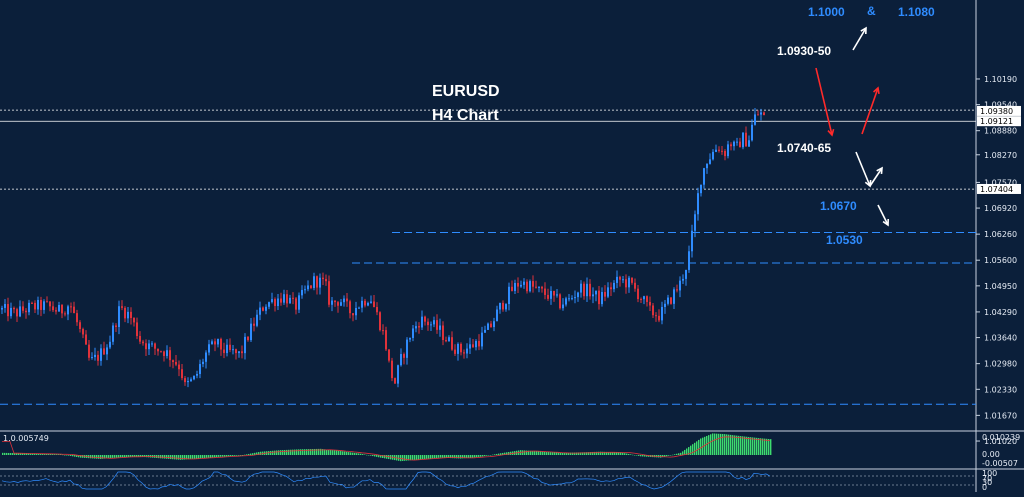 Image resolution: width=1024 pixels, height=497 pixels. What do you see at coordinates (1000, 234) in the screenshot?
I see `y-tick-label: 1.06260` at bounding box center [1000, 234].